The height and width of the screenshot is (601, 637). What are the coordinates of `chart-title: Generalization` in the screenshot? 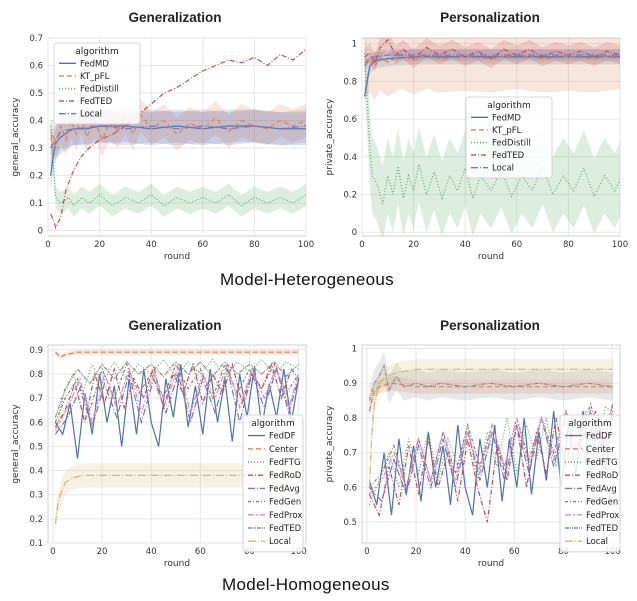 It's located at (174, 17).